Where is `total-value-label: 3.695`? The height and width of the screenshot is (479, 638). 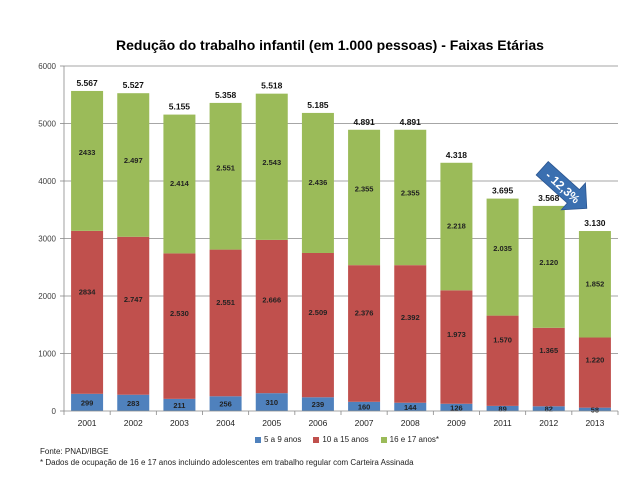 total-value-label: 3.695 is located at coordinates (503, 191).